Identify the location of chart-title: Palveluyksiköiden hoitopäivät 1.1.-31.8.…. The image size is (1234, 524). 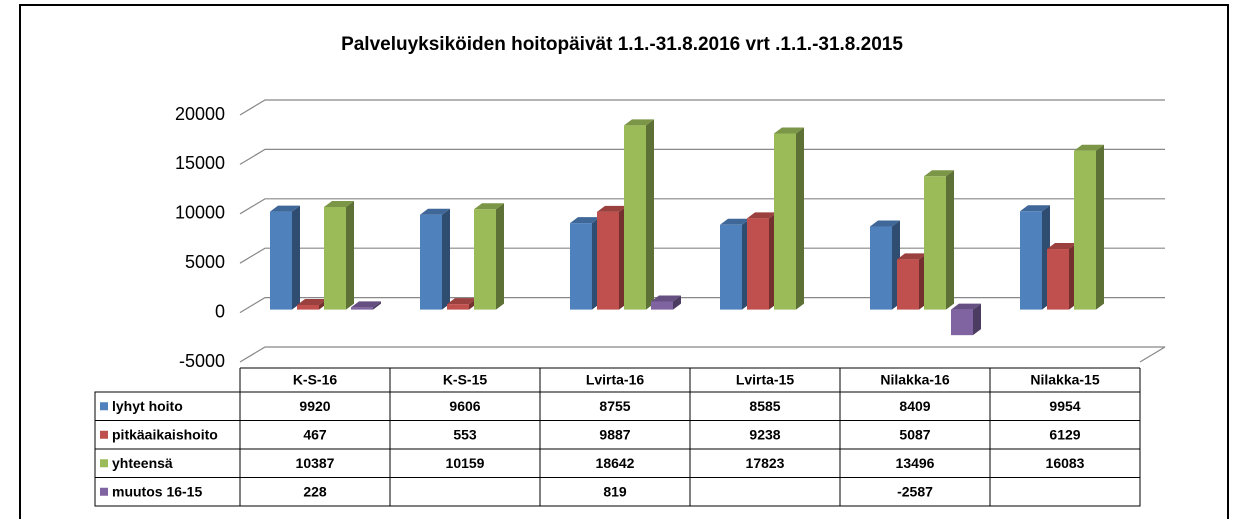
(622, 44).